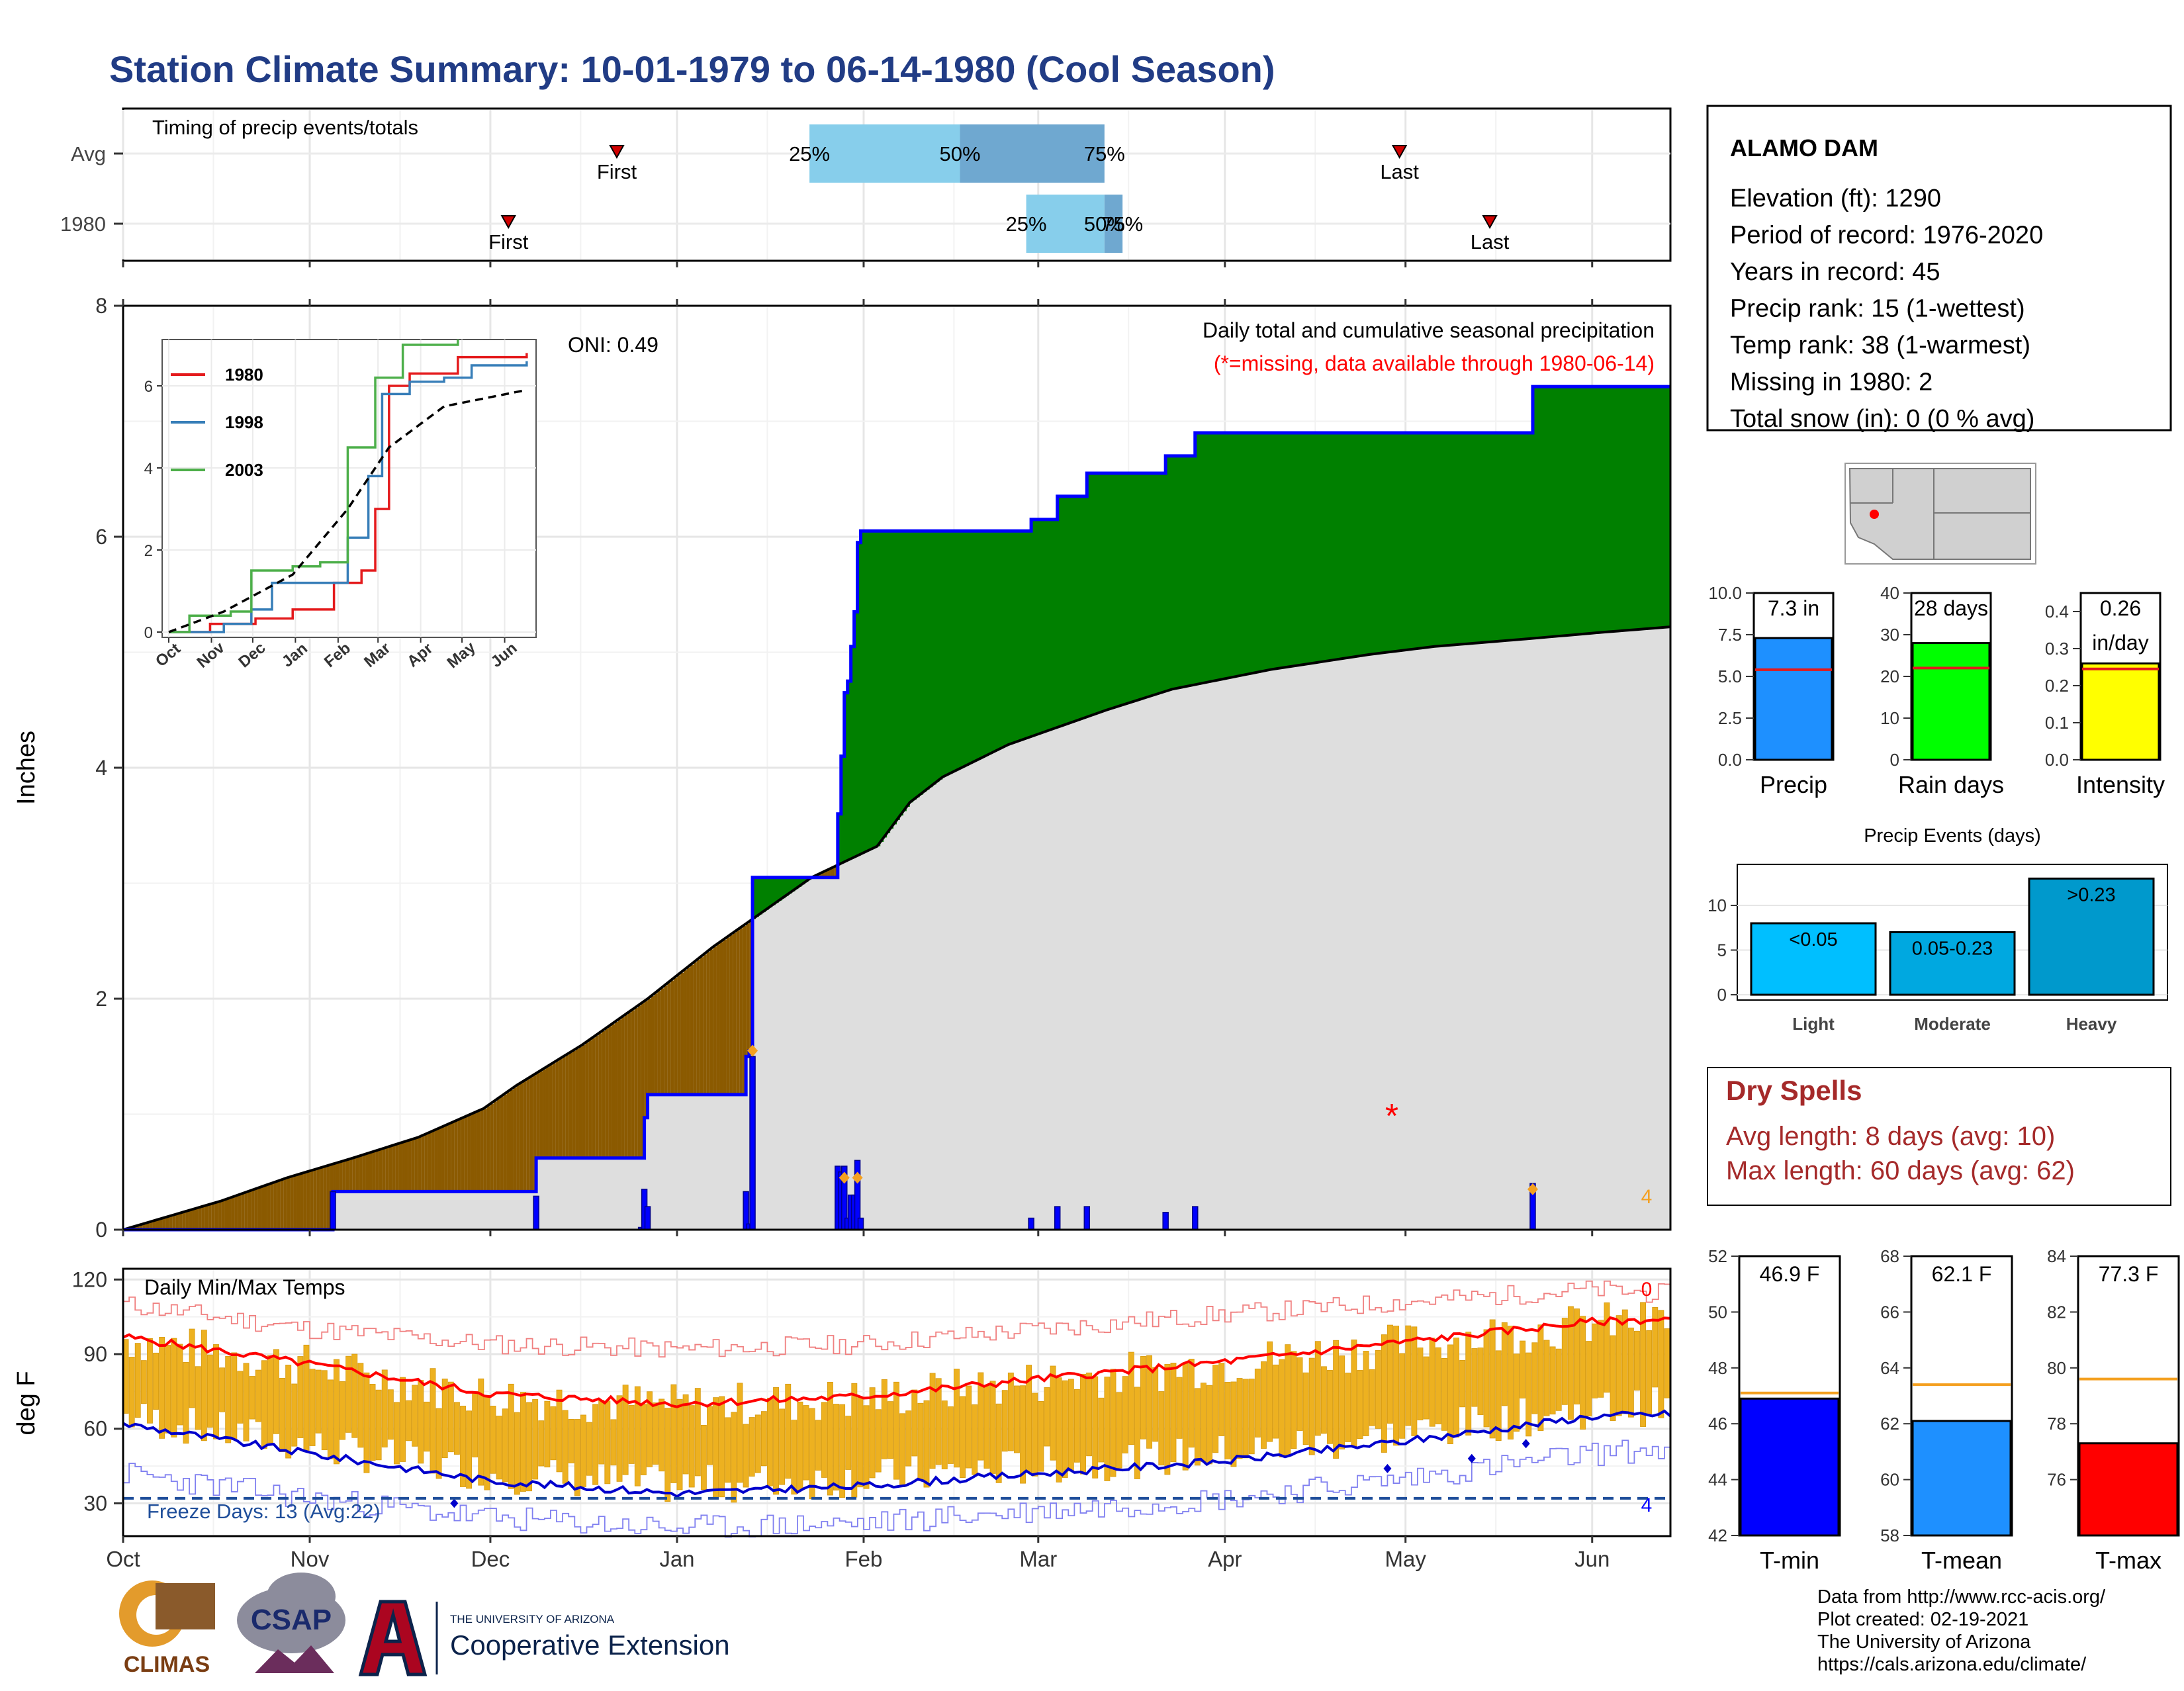 Image resolution: width=2184 pixels, height=1691 pixels. I want to click on csap-mountains, so click(294, 1659).